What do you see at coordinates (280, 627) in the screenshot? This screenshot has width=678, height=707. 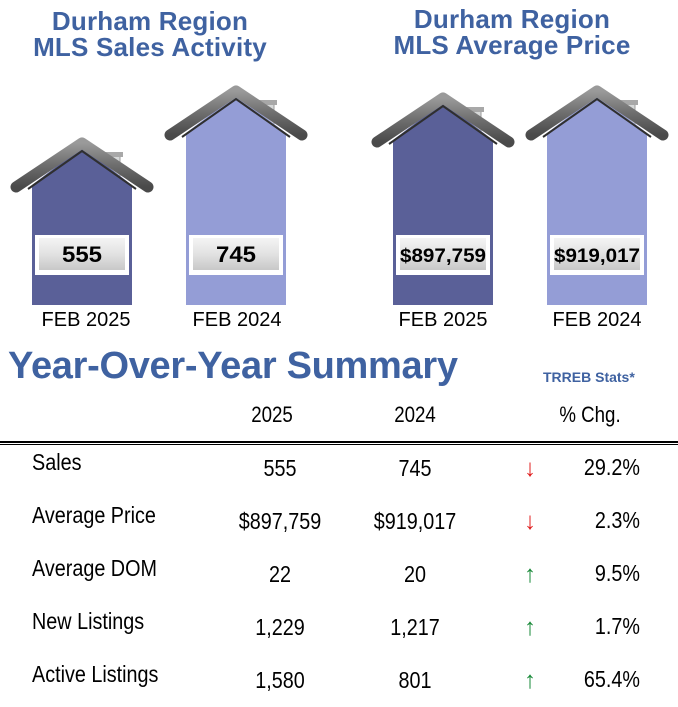 I see `value-2025: 1,229` at bounding box center [280, 627].